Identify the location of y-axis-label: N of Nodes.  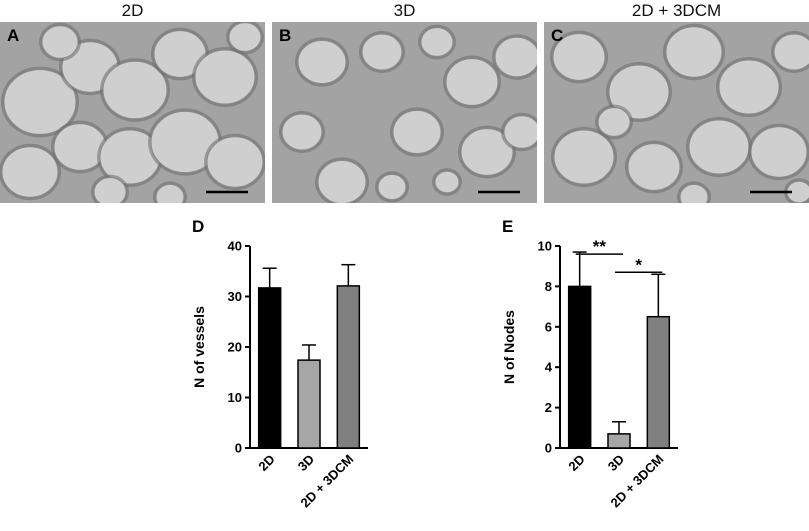
(509, 347).